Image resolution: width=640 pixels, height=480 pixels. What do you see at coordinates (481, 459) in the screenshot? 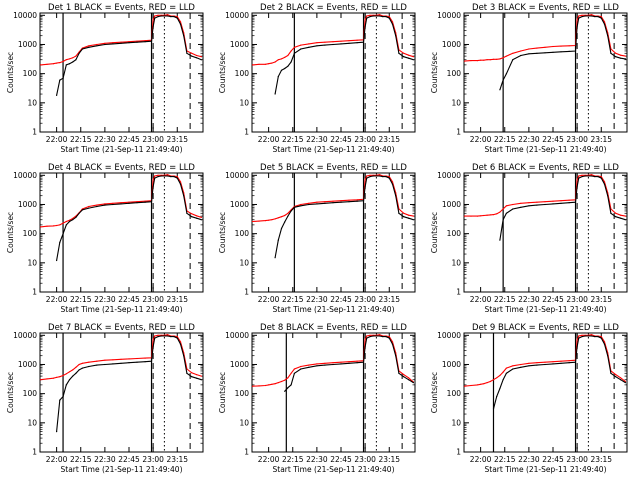
I see `det9-x-tick-label: 22:00` at bounding box center [481, 459].